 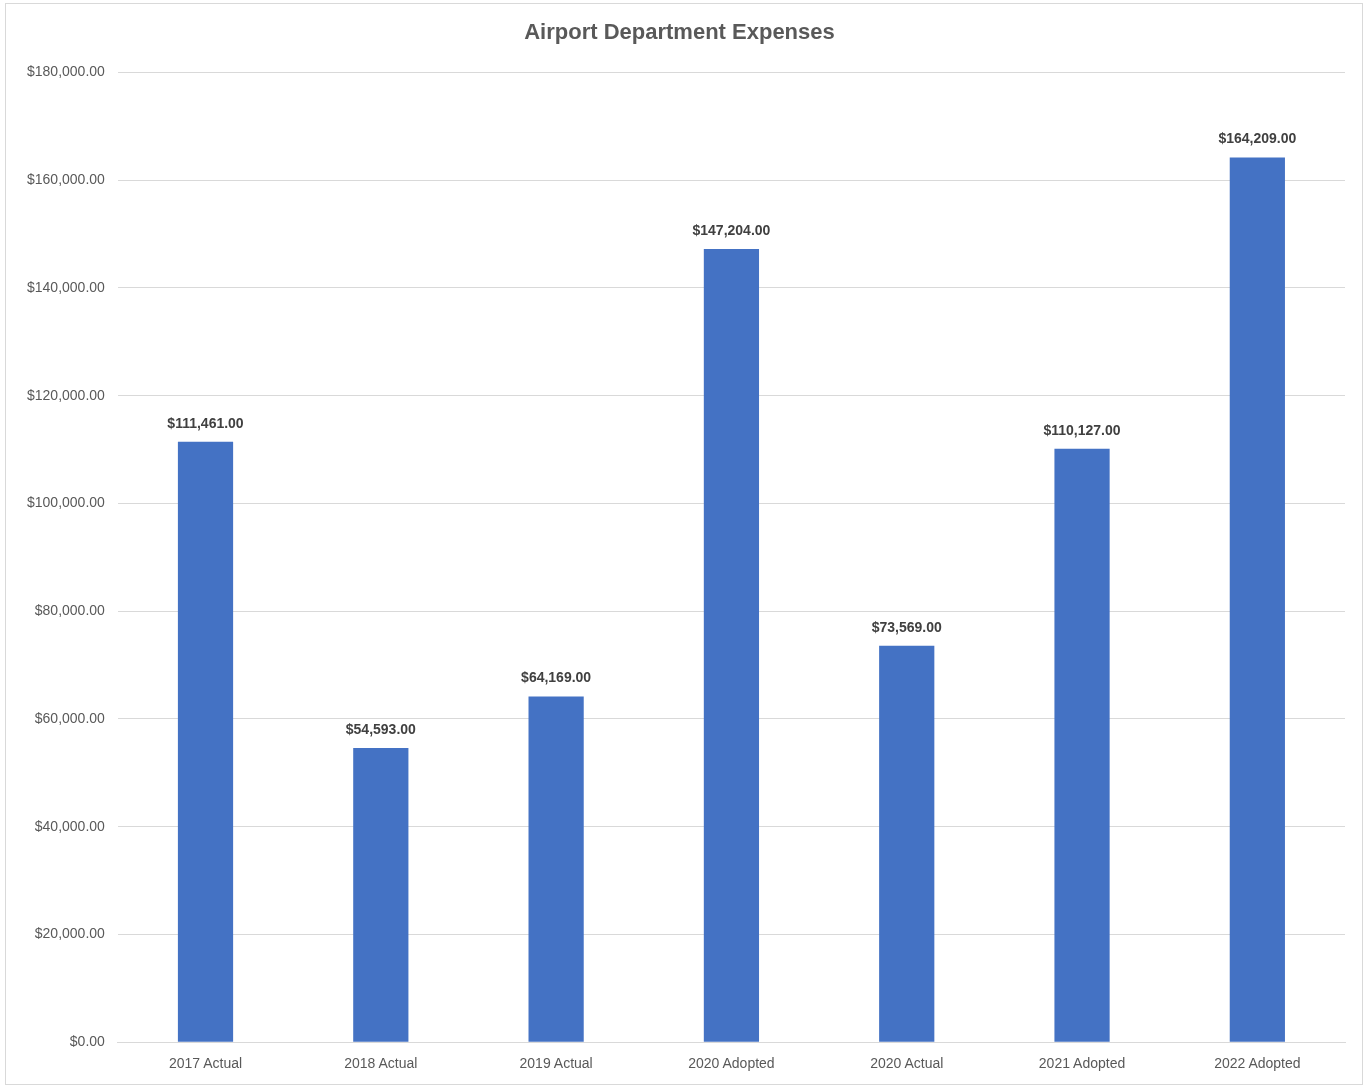 What do you see at coordinates (66, 502) in the screenshot?
I see `y-tick-label: $100,000.00` at bounding box center [66, 502].